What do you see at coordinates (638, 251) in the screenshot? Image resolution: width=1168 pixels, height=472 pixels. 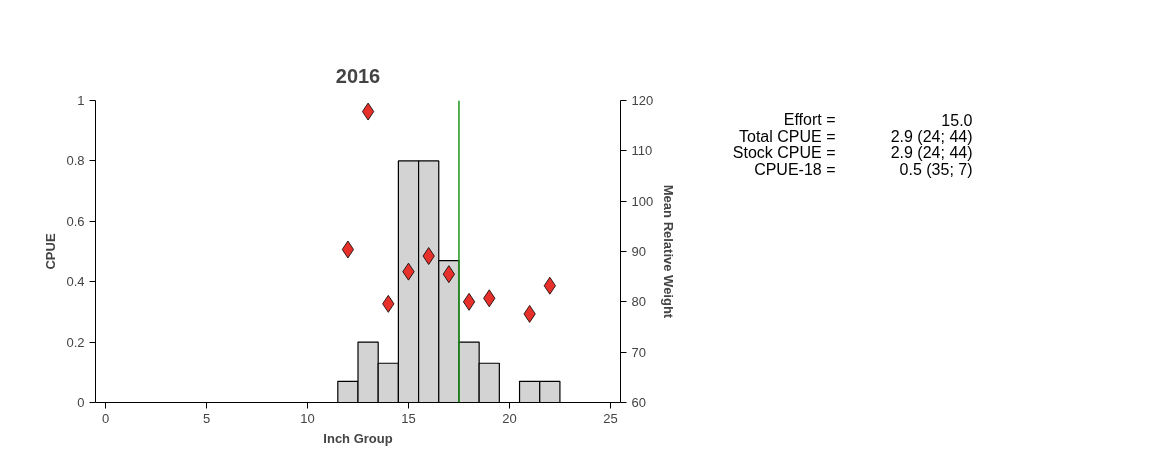 I see `y2-tick-label: 90` at bounding box center [638, 251].